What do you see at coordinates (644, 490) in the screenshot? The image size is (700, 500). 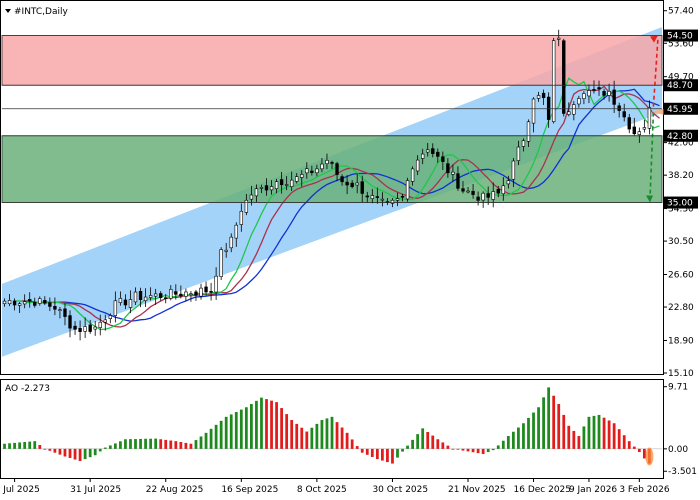 I see `x-tick-label: 3 Feb 2026` at bounding box center [644, 490].